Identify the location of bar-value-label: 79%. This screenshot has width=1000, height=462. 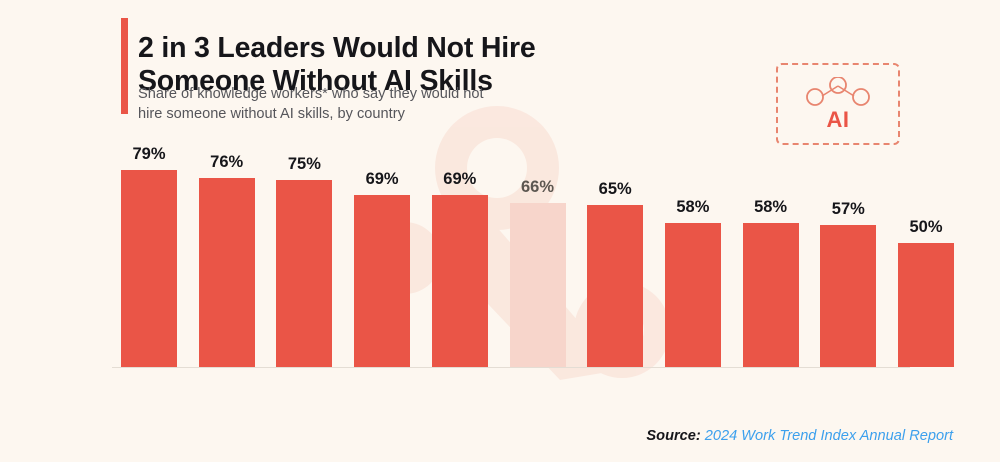
(149, 154).